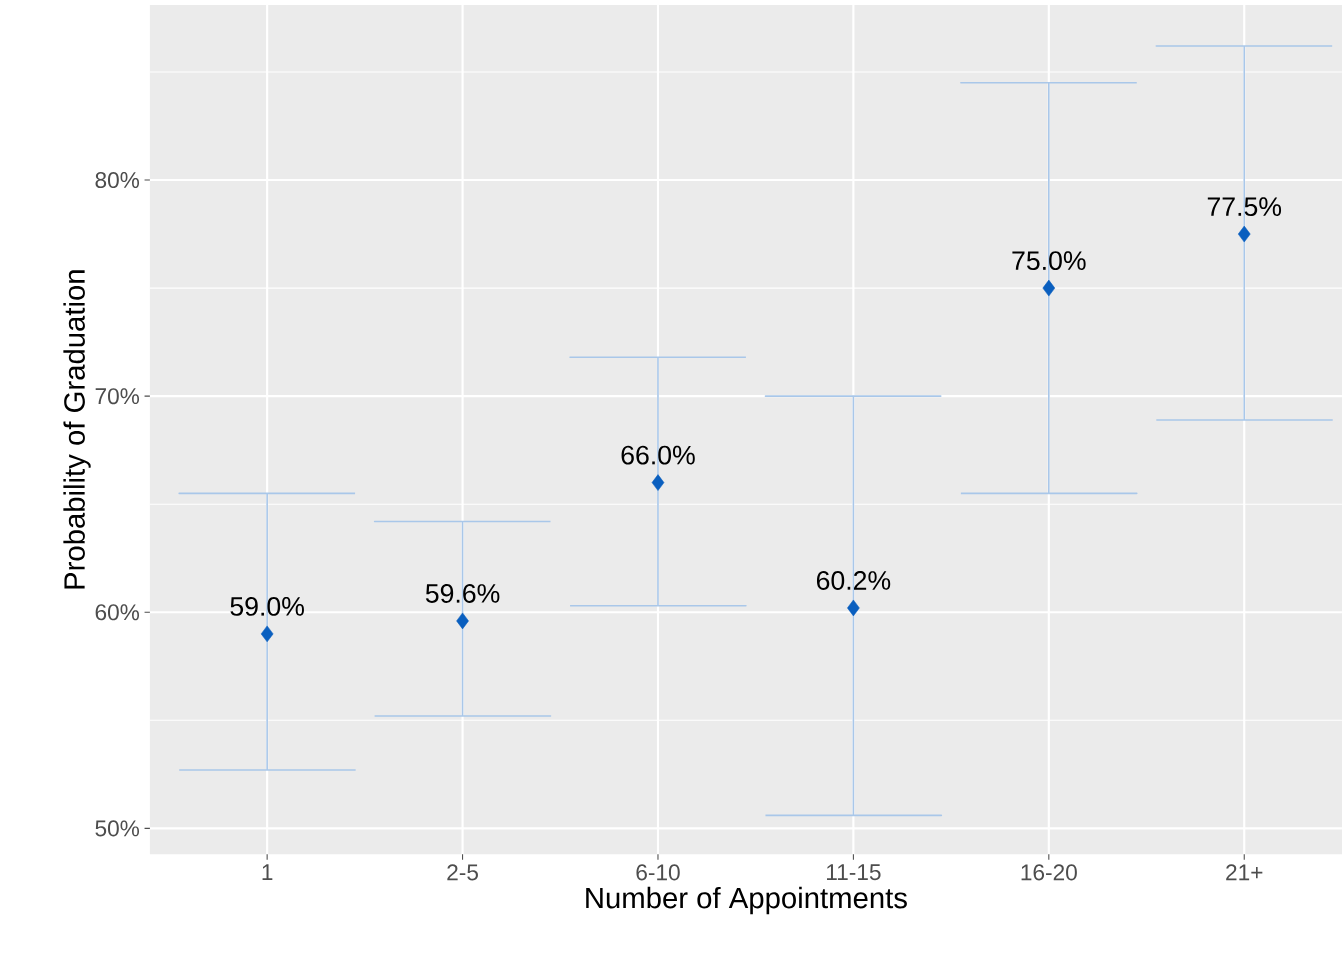  I want to click on x-tick-label: 11-15, so click(854, 872).